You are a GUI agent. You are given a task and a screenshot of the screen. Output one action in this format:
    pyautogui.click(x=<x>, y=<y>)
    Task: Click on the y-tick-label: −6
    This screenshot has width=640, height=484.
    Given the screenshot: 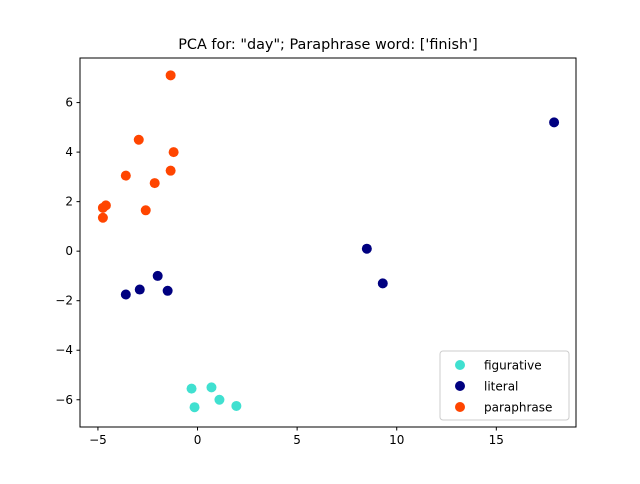 What is the action you would take?
    pyautogui.click(x=64, y=400)
    